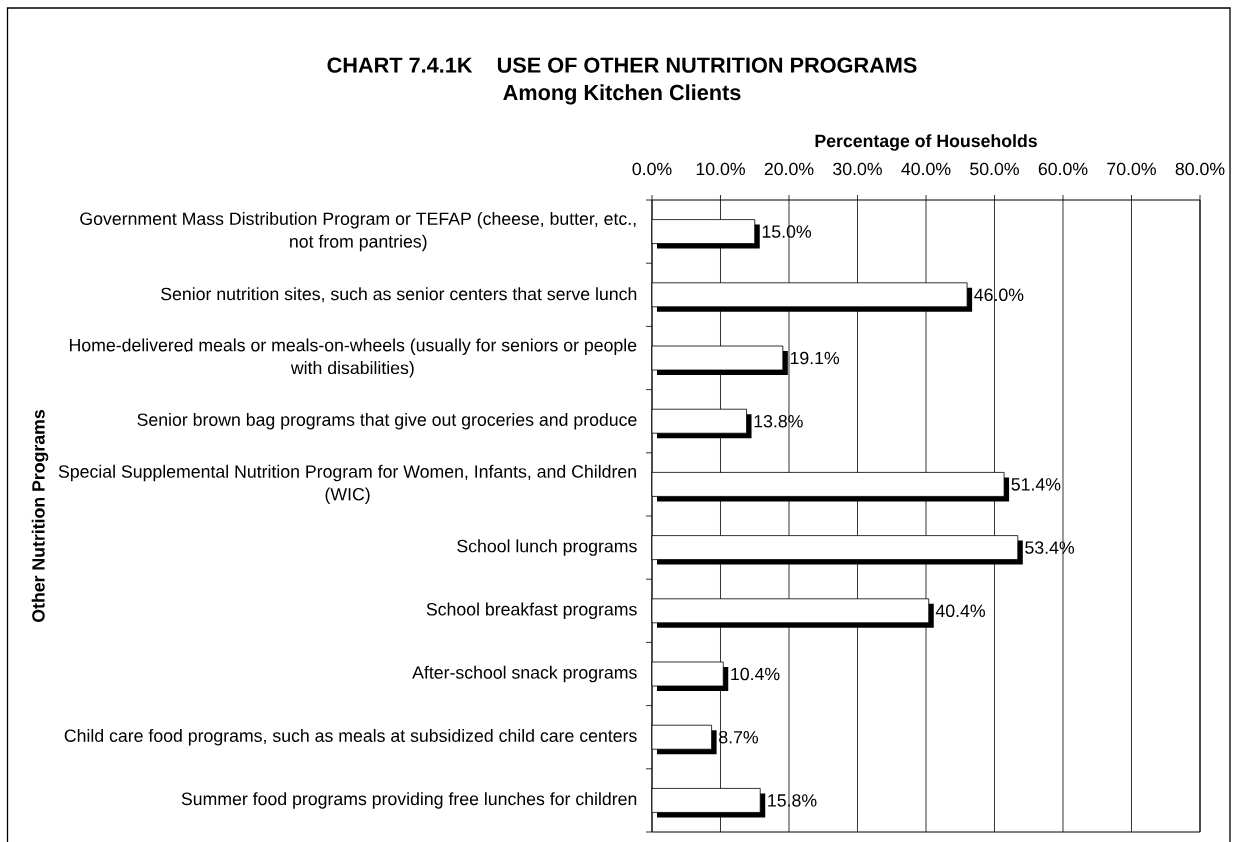  I want to click on x-tick-label: 30.0%, so click(857, 169).